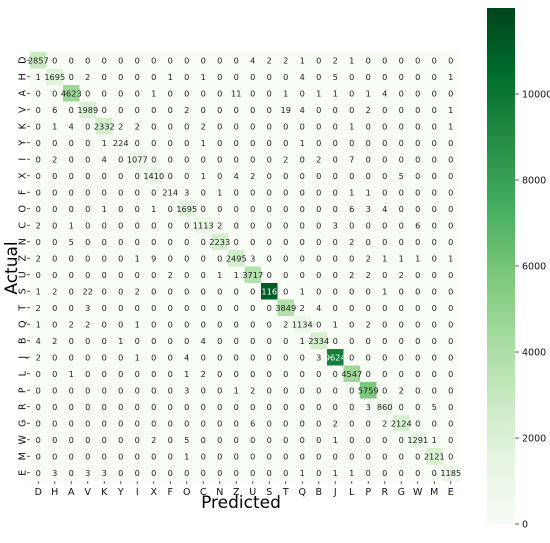 The image size is (550, 543). I want to click on y-tick-label: T, so click(23, 308).